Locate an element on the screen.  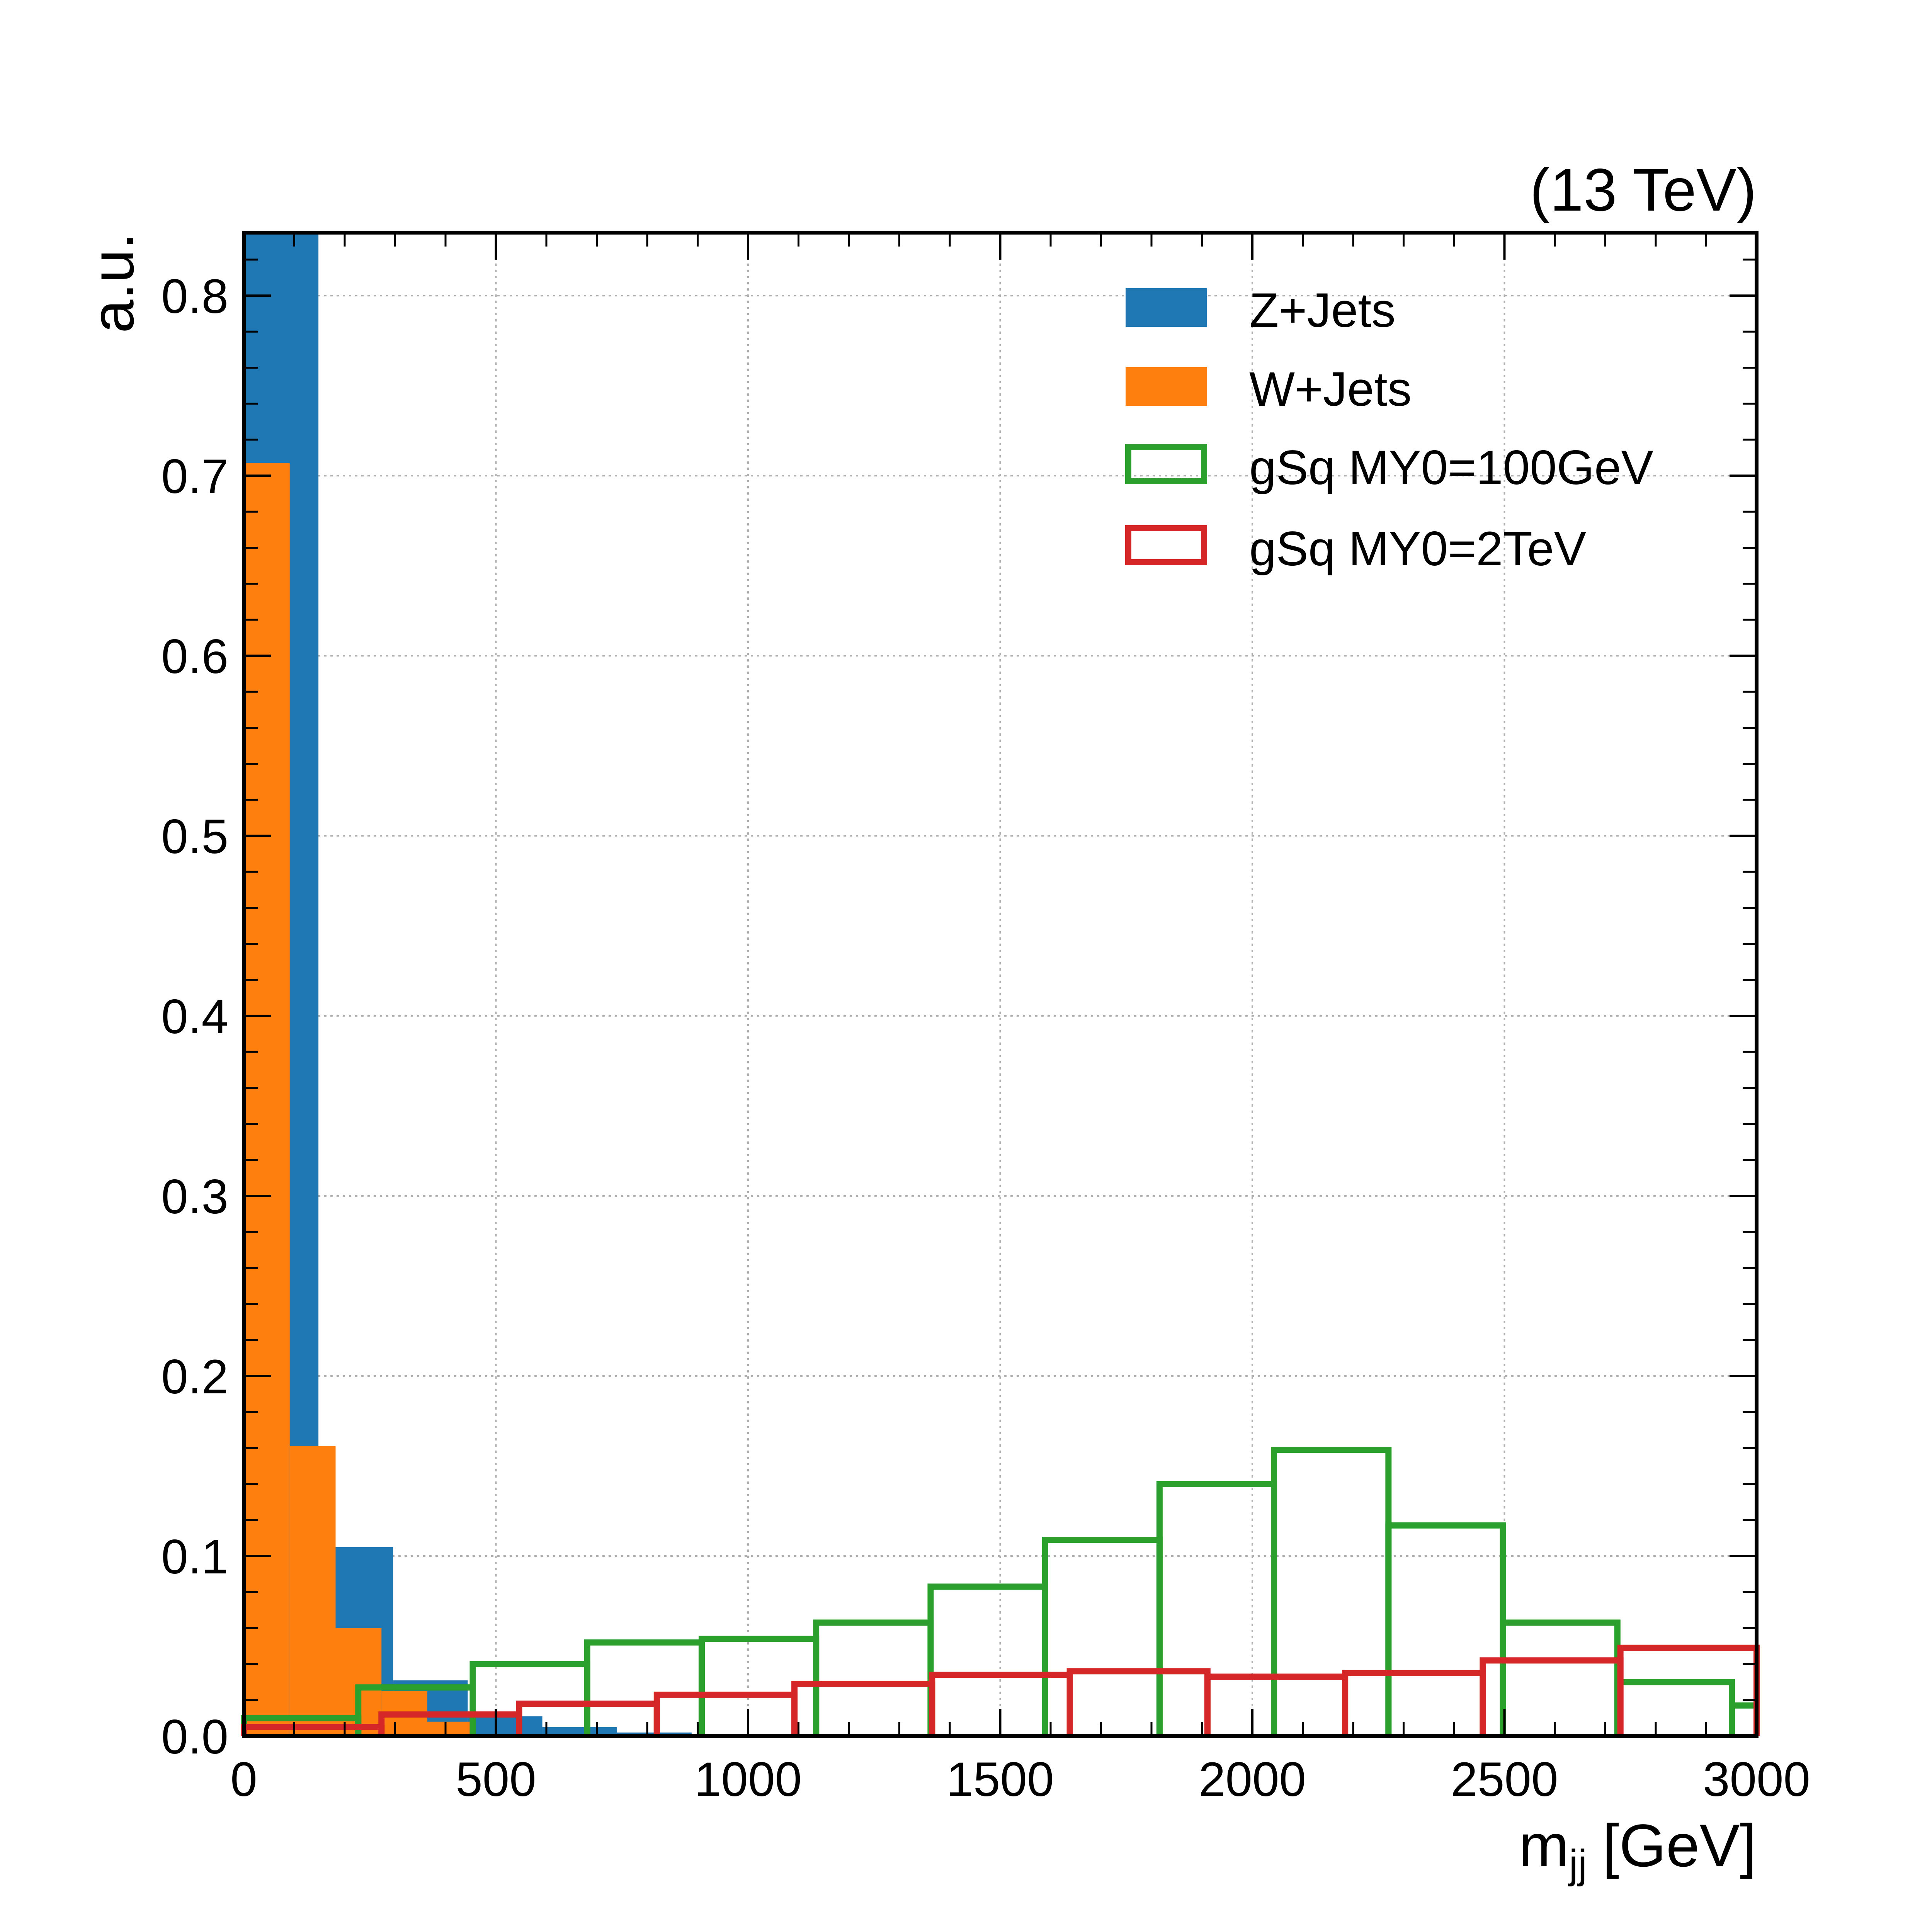
energy-label: (13 TeV) is located at coordinates (1643, 190).